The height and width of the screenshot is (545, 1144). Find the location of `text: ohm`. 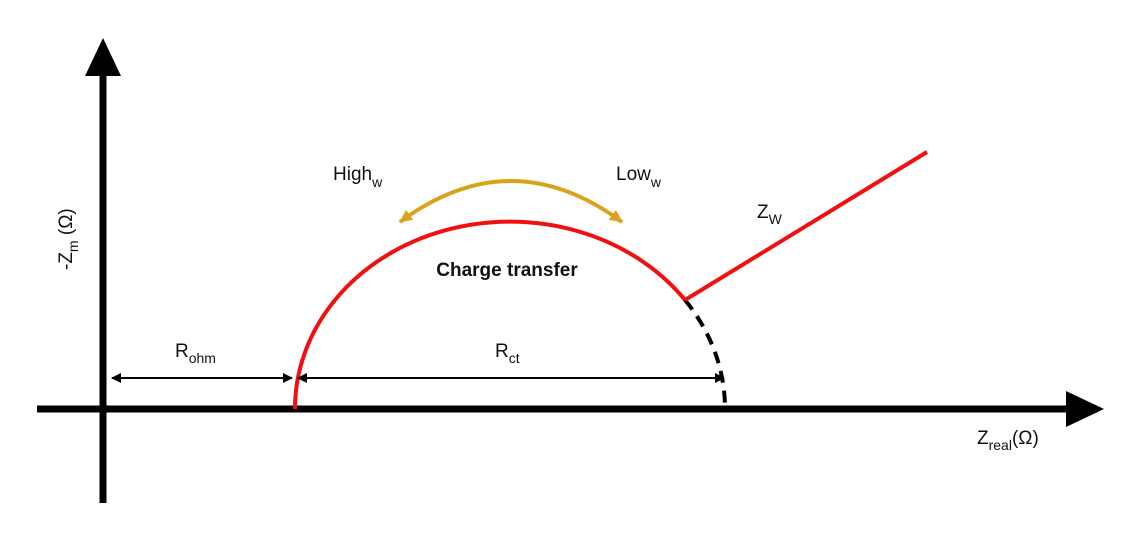

text: ohm is located at coordinates (202, 358).